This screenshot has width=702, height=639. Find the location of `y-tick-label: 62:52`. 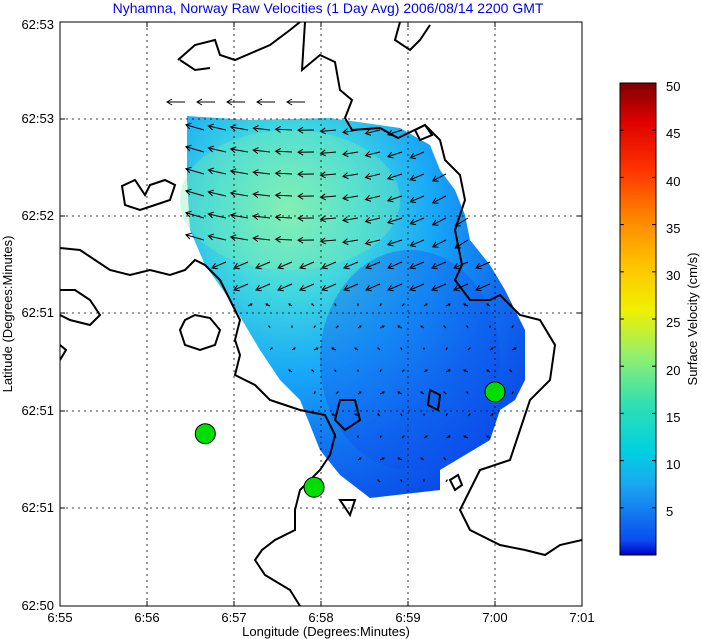

y-tick-label: 62:52 is located at coordinates (37, 215).